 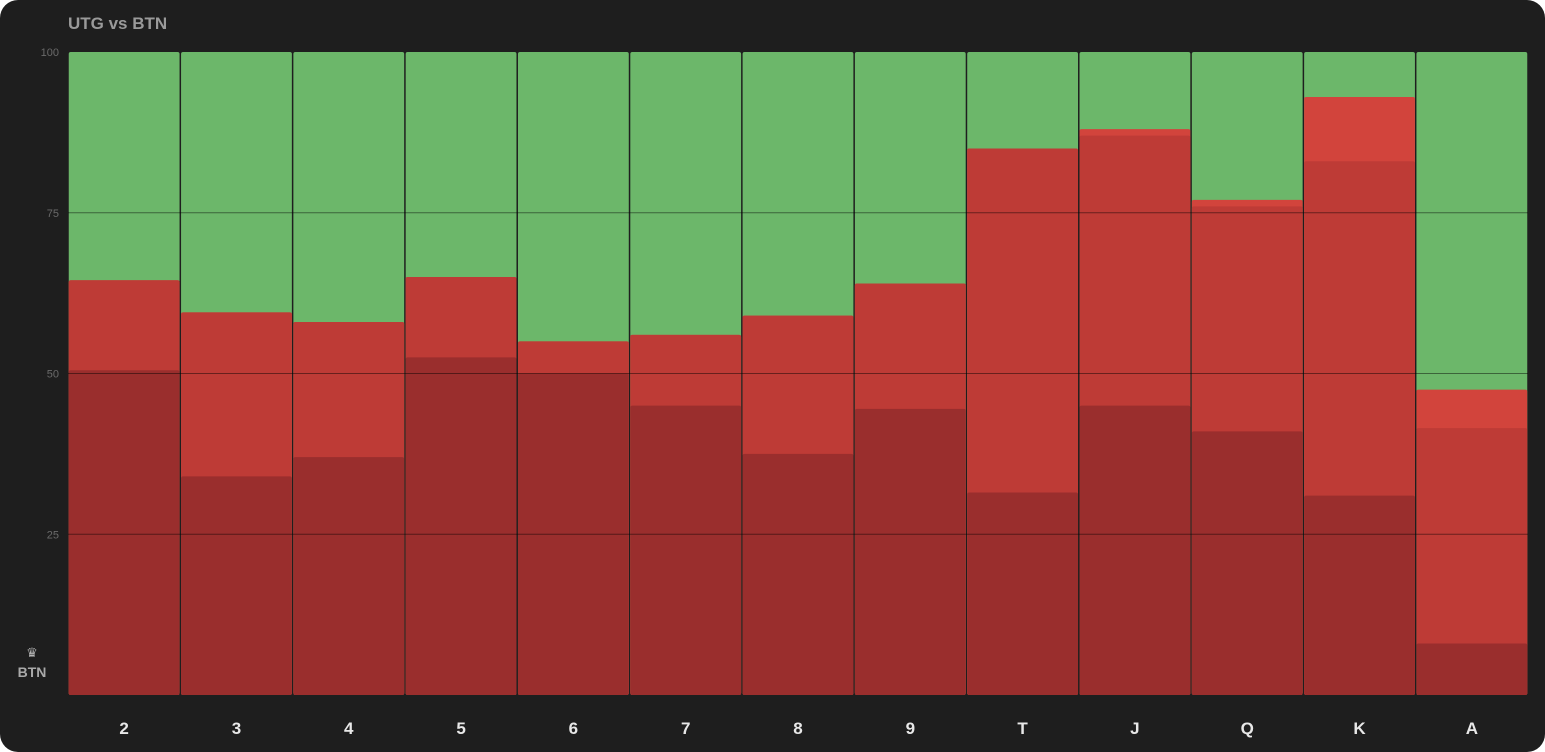 I want to click on y-tick-label: 25, so click(x=53, y=535).